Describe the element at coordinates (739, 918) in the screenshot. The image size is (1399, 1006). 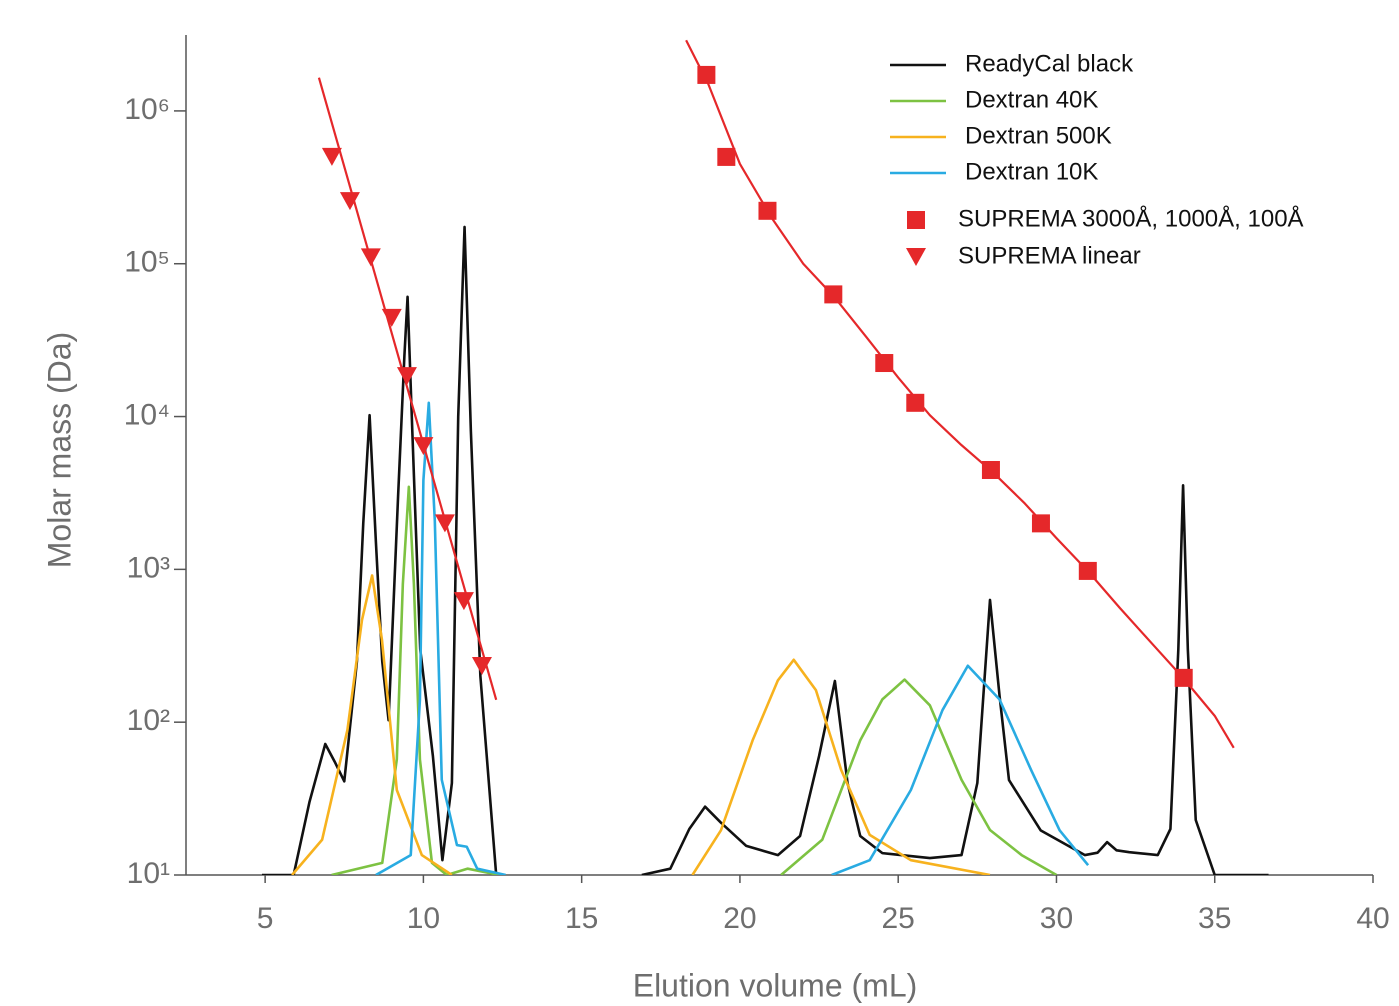
I see `x-tick-label: 20` at that location.